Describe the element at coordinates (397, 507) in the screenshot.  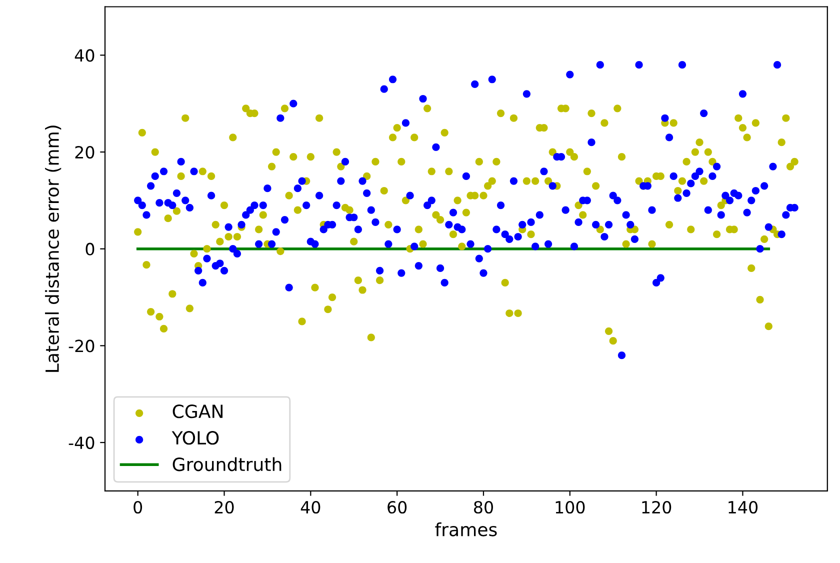
I see `x-tick-label: 60` at that location.